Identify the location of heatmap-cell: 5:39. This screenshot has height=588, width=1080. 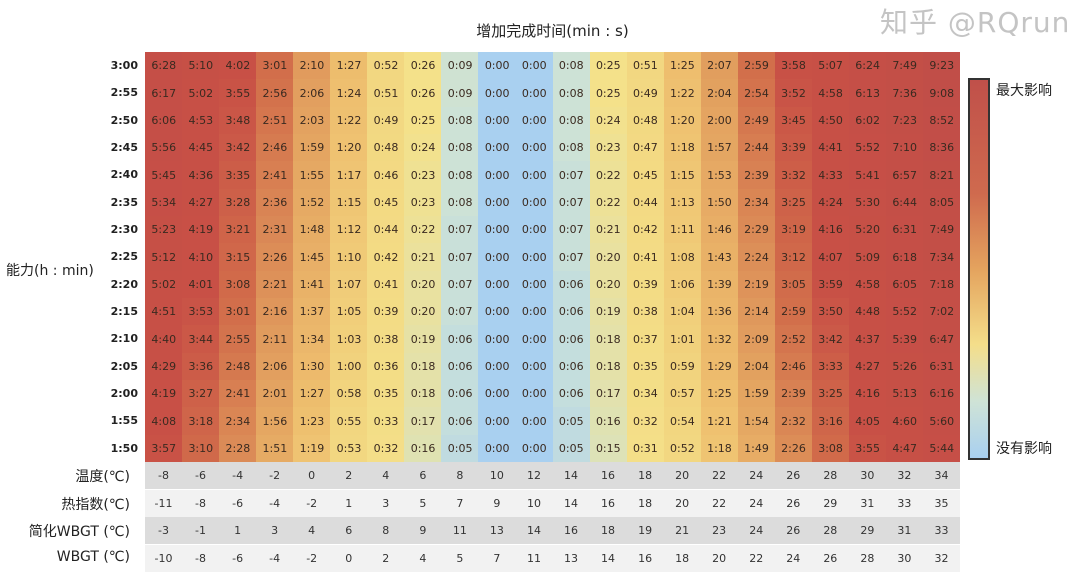
(904, 339).